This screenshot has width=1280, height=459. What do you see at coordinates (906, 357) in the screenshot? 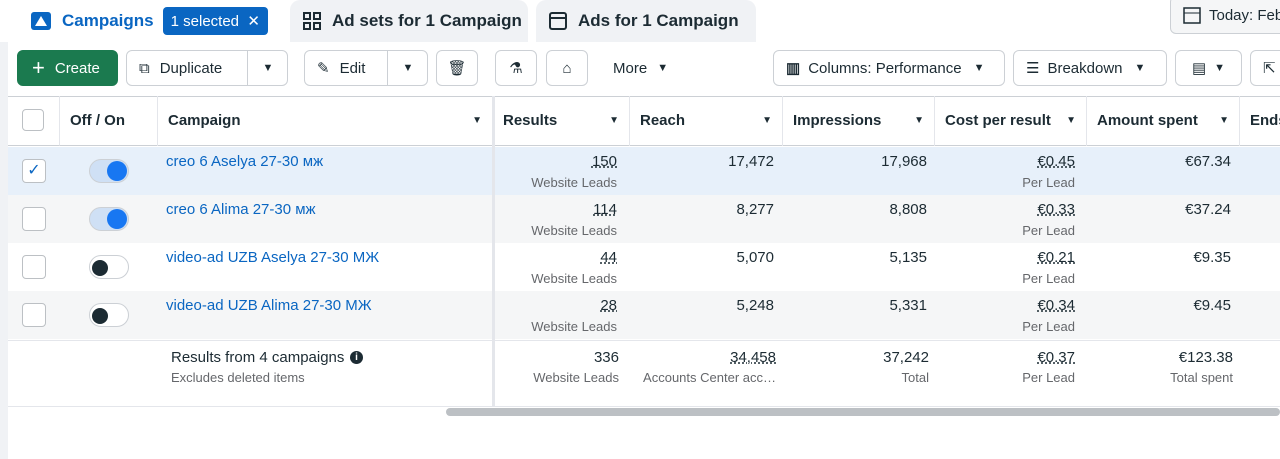
I see `footer-impressions: 37,242` at bounding box center [906, 357].